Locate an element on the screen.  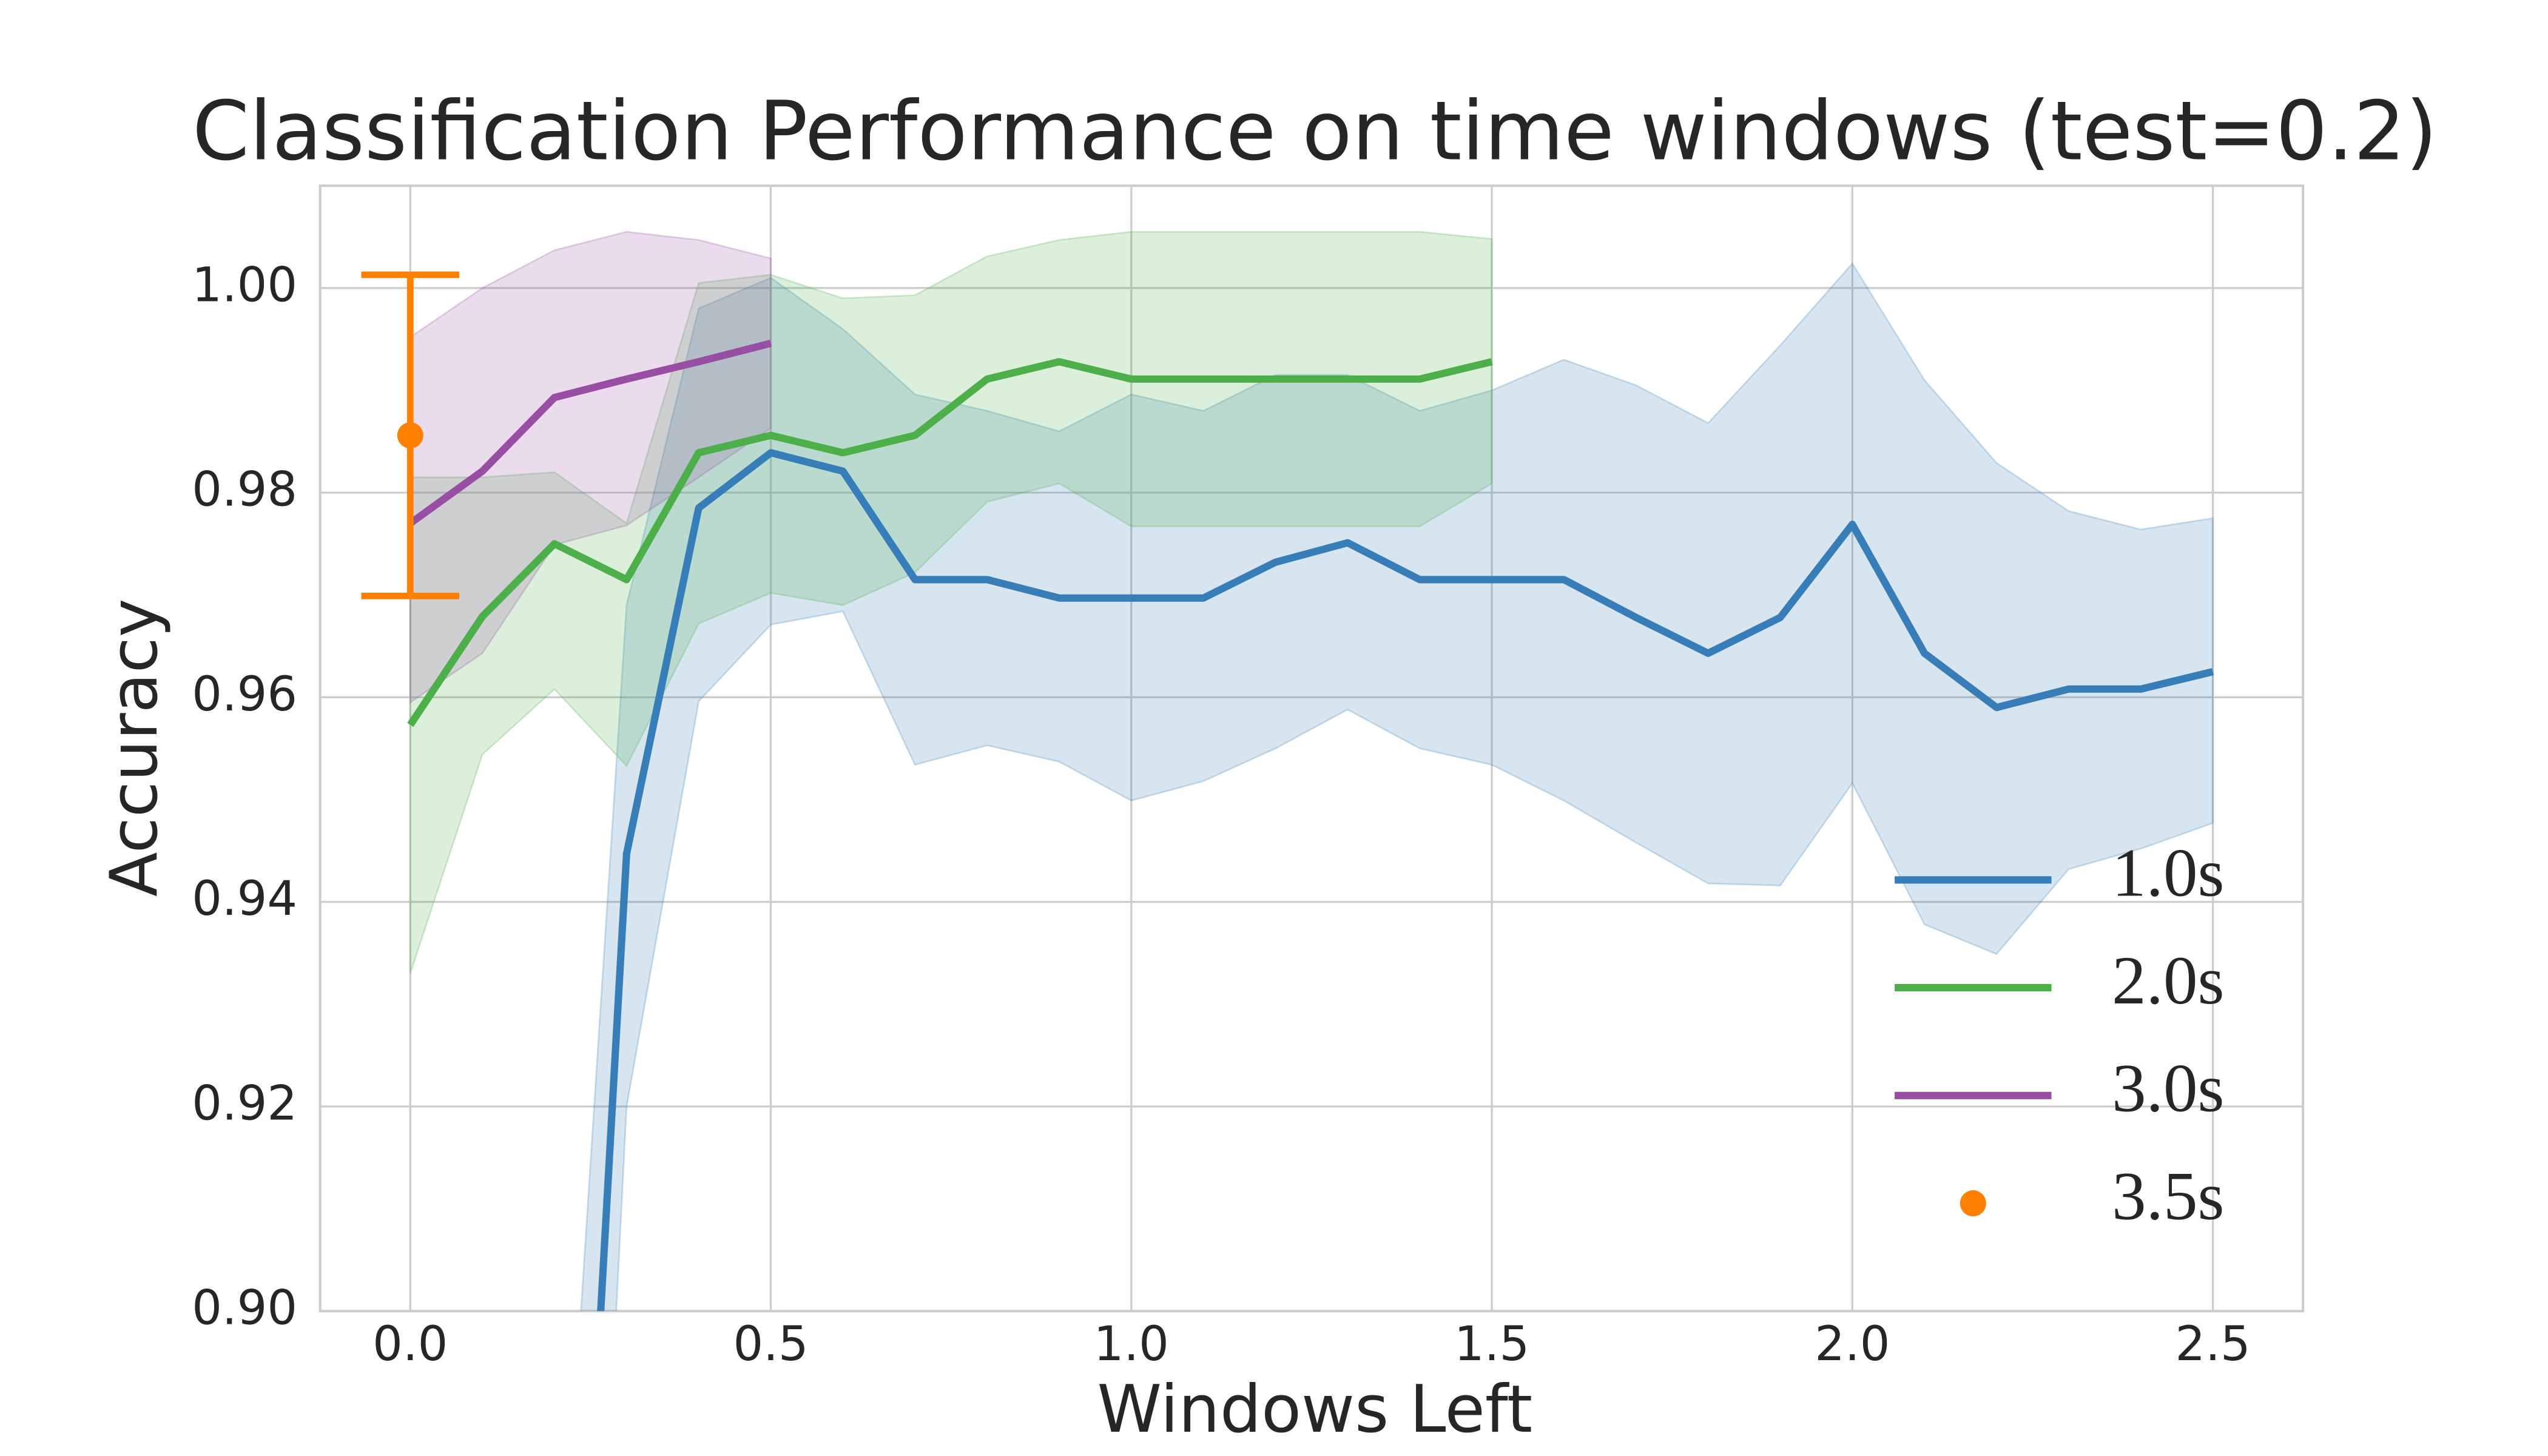
y-tick-label: 0.96 is located at coordinates (244, 694).